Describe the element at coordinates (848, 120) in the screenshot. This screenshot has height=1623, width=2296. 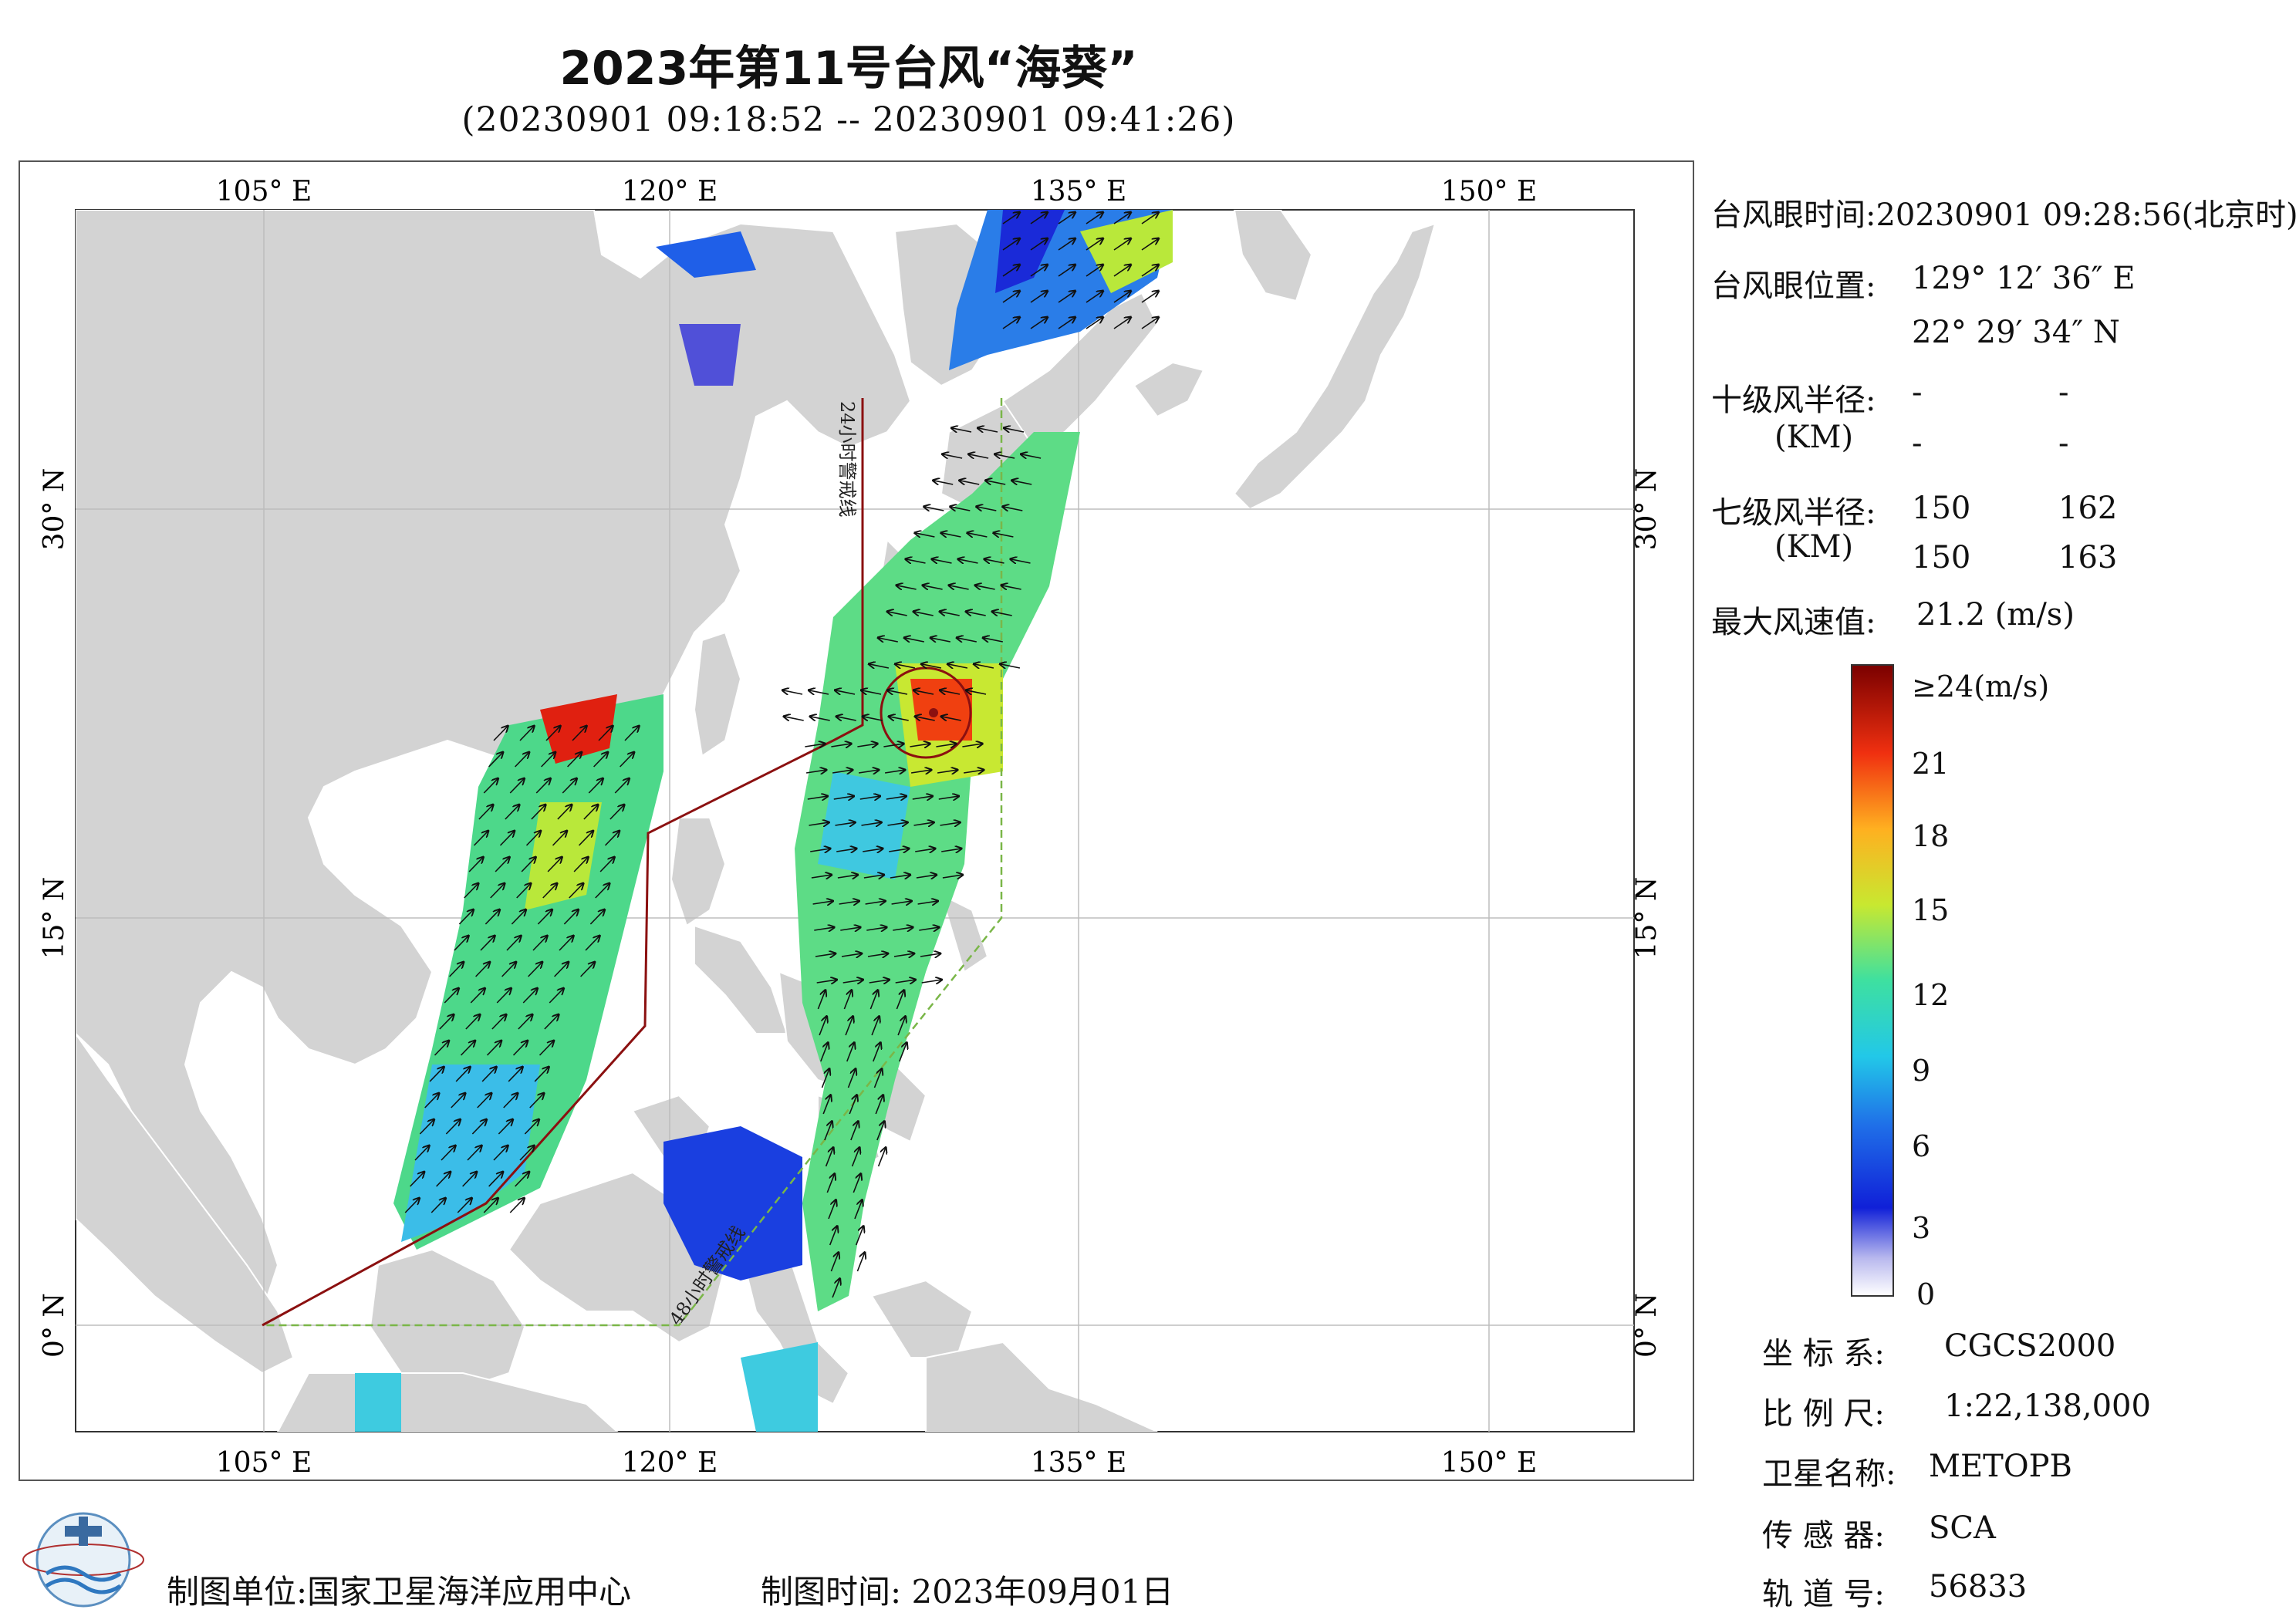
I see `map-subtitle: (20230901 09:18:52 -- 20230901 09:41:26)` at that location.